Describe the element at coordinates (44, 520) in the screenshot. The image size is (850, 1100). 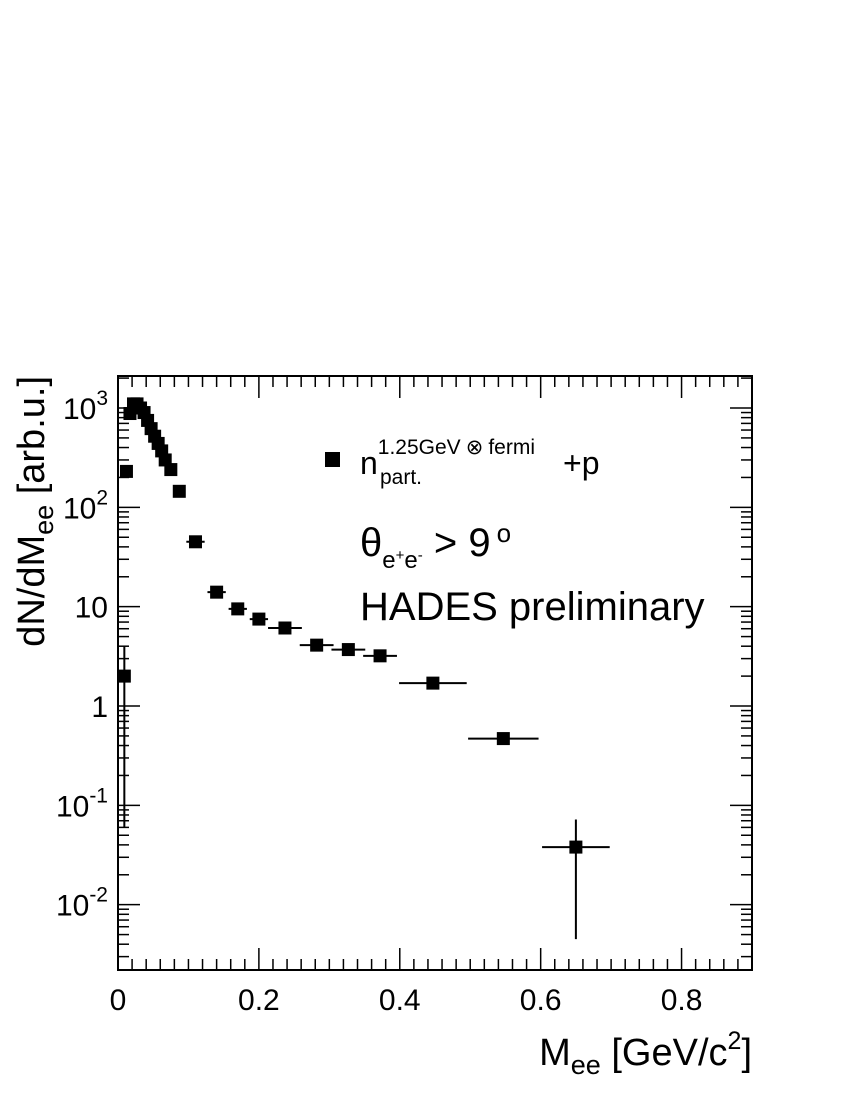
I see `y-title-sub: ee` at that location.